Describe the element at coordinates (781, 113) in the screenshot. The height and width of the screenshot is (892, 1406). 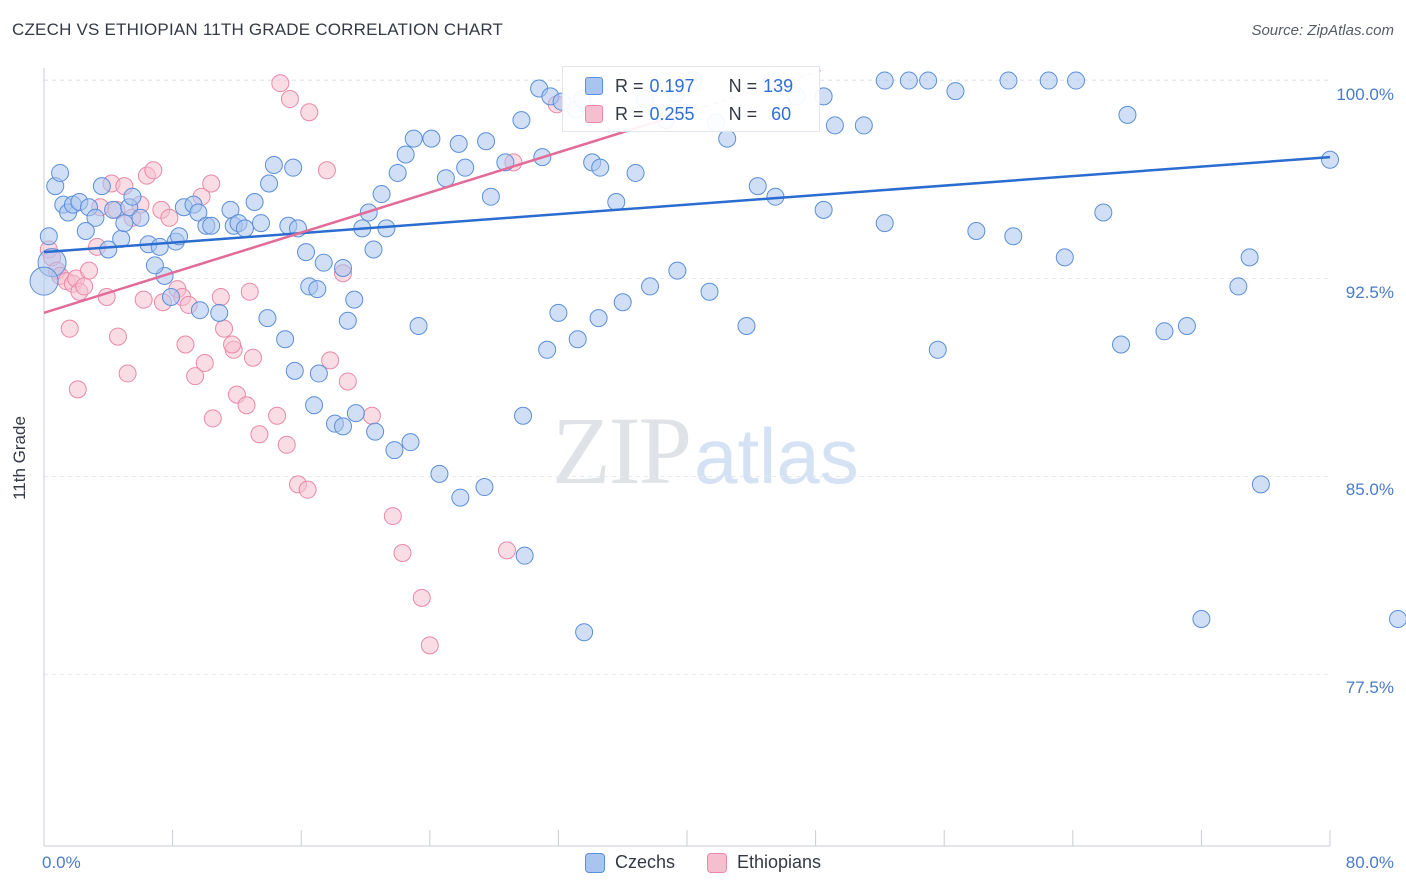
I see `legend-n-value: 60` at that location.